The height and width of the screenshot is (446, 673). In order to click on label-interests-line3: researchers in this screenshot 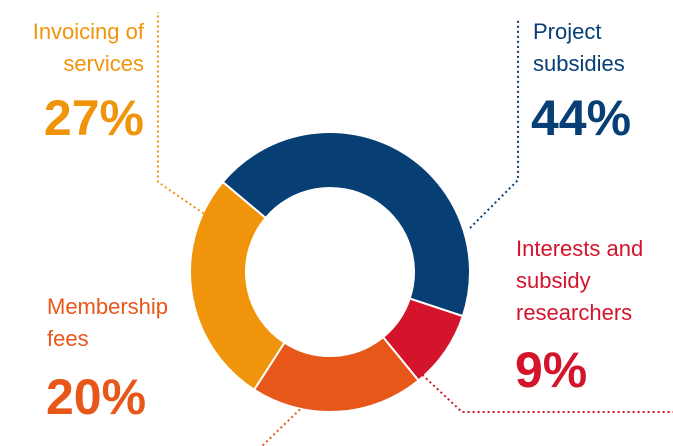, I will do `click(574, 312)`.